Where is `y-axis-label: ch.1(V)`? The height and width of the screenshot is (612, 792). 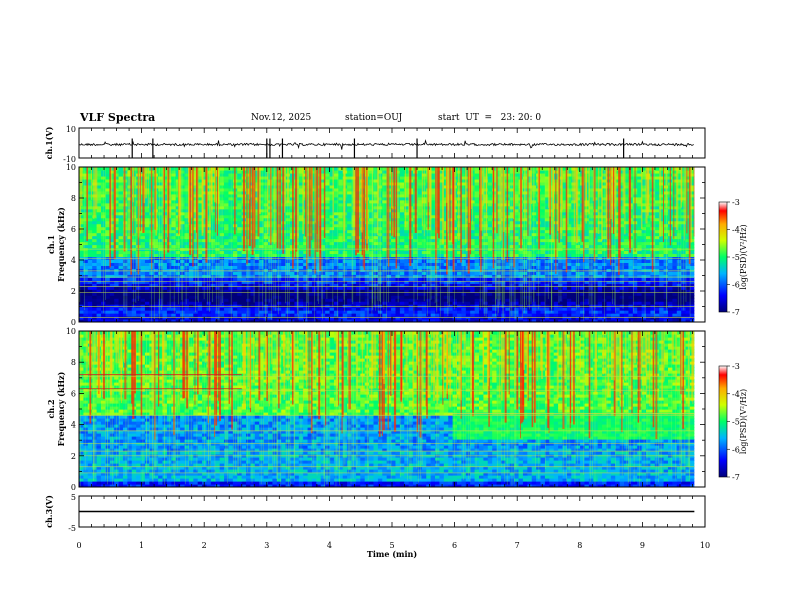
y-axis-label: ch.1(V) is located at coordinates (49, 142).